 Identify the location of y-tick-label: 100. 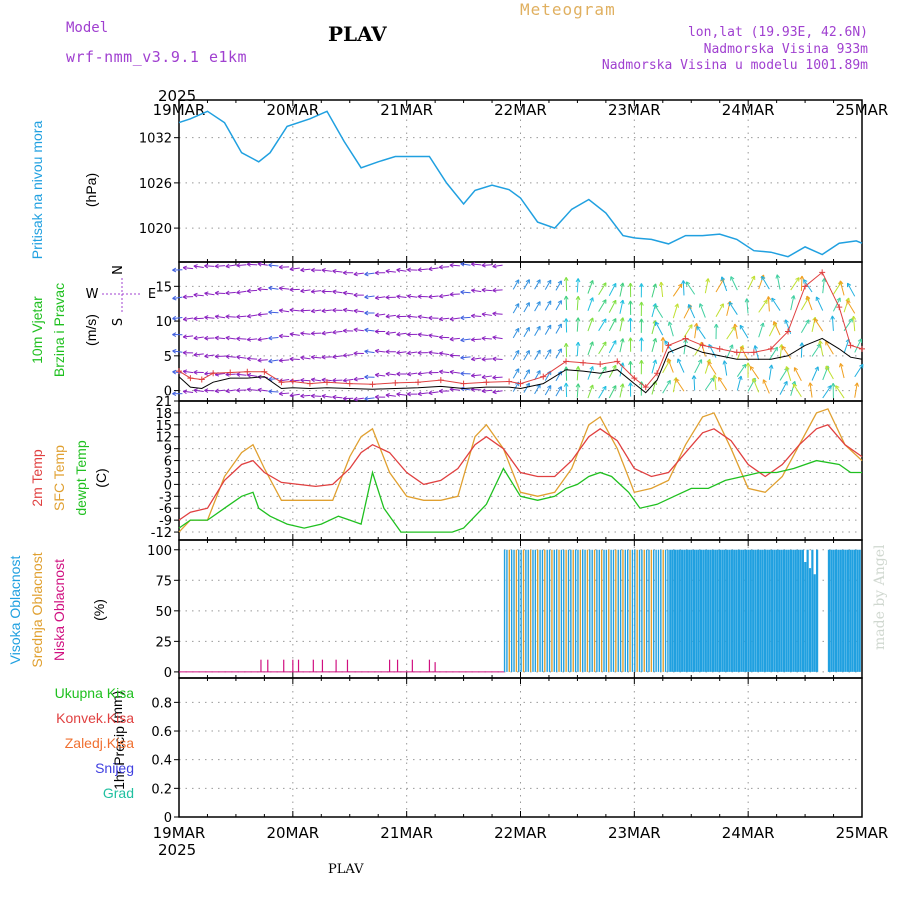
(159, 551).